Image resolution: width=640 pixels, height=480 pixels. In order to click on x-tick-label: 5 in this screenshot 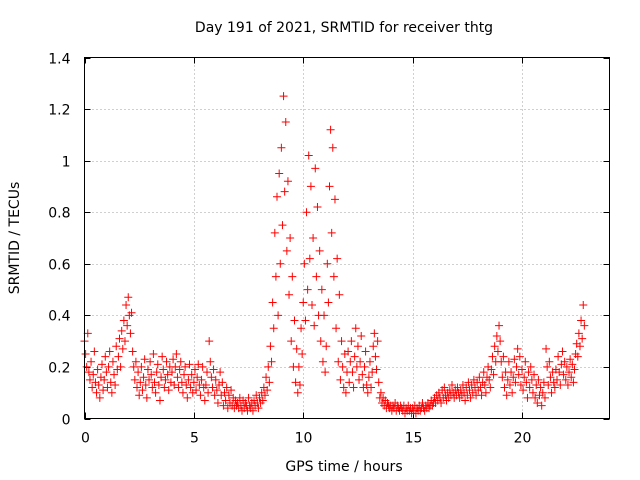, I will do `click(194, 439)`.